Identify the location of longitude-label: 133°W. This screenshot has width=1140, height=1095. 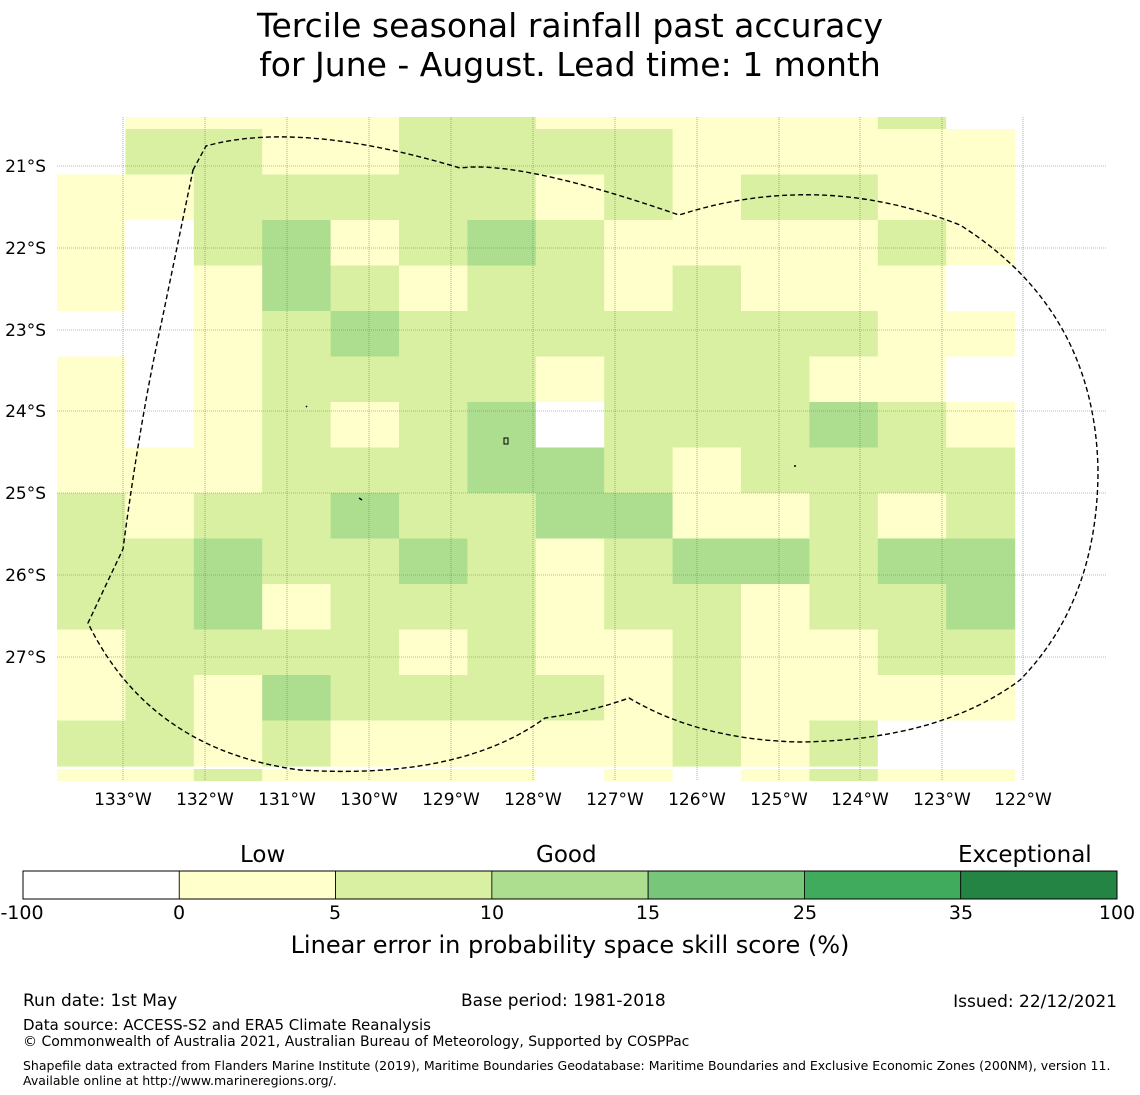
(123, 800).